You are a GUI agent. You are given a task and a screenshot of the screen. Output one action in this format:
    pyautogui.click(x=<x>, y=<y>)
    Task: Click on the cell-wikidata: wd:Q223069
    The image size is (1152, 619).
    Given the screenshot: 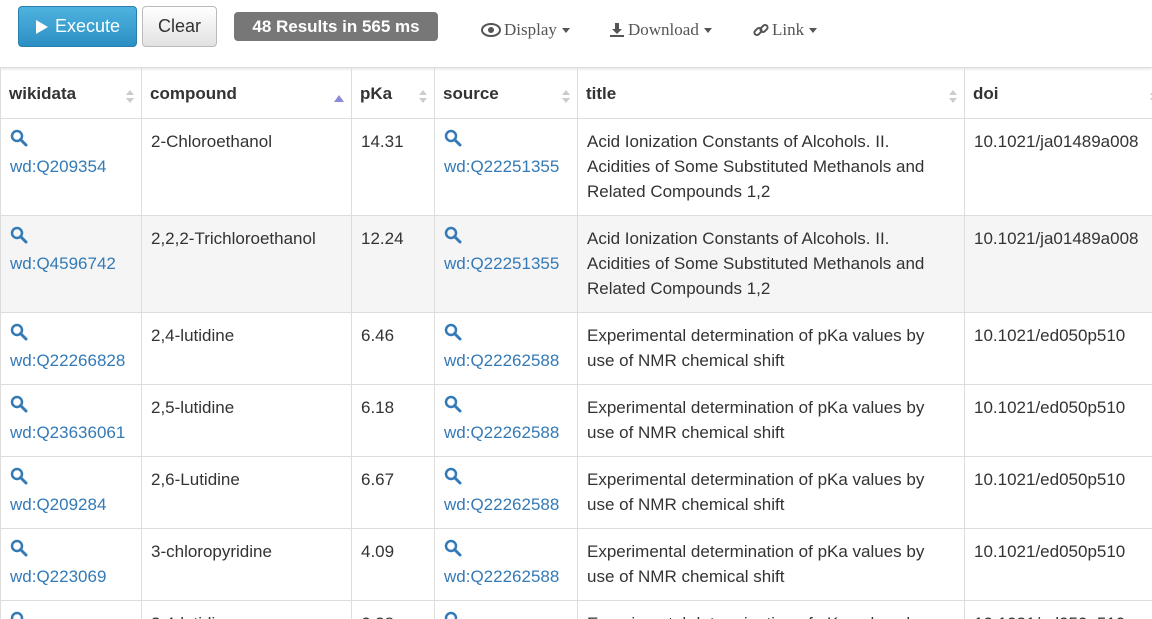 What is the action you would take?
    pyautogui.click(x=71, y=564)
    